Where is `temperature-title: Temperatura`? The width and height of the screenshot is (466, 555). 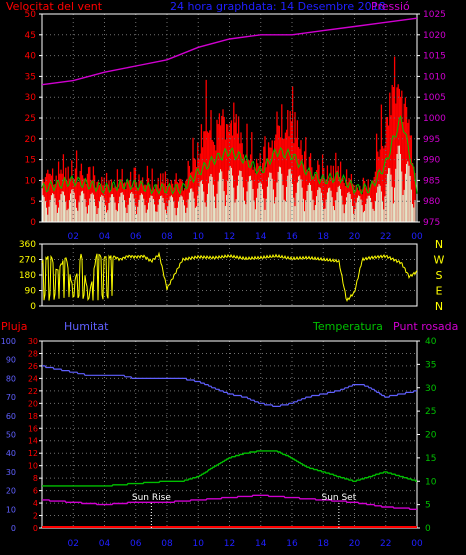 temperature-title: Temperatura is located at coordinates (347, 326).